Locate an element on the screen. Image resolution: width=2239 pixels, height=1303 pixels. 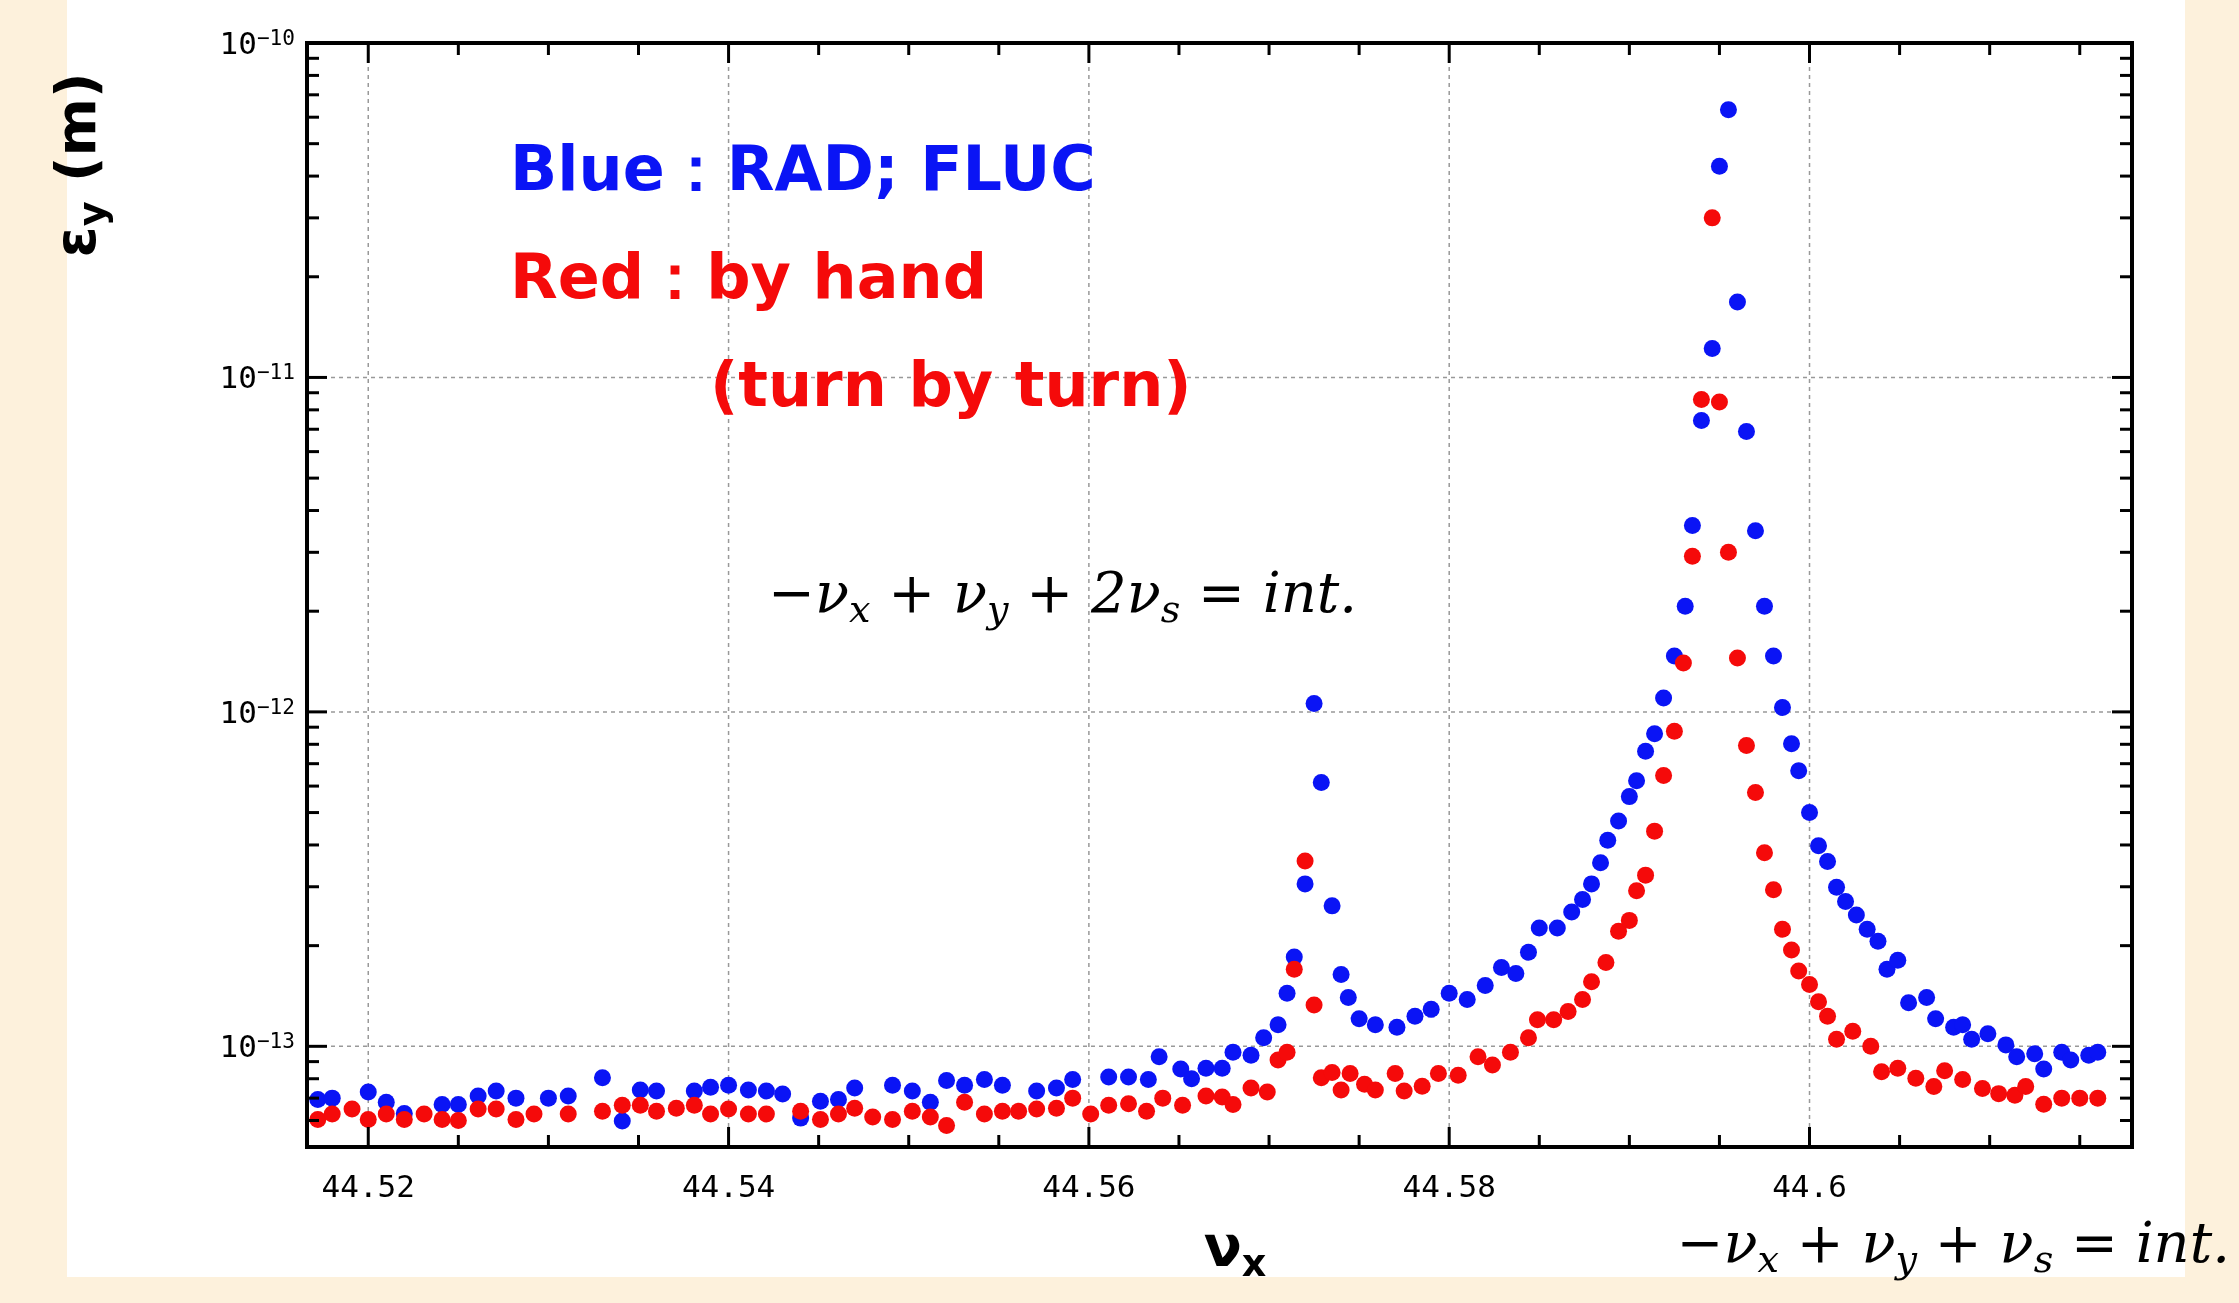
y-tick-label: 10$^{−12}$ is located at coordinates (257, 711).